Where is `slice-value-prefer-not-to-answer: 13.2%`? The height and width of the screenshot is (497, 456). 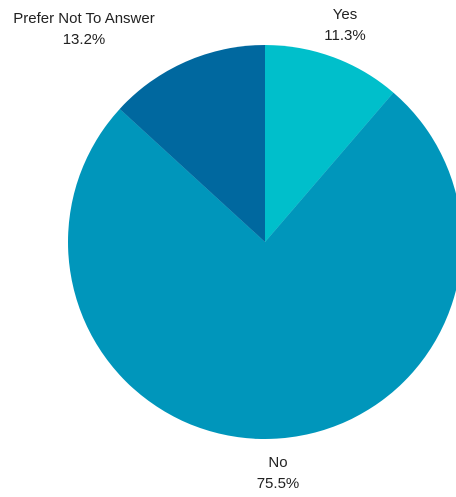 slice-value-prefer-not-to-answer: 13.2% is located at coordinates (84, 39).